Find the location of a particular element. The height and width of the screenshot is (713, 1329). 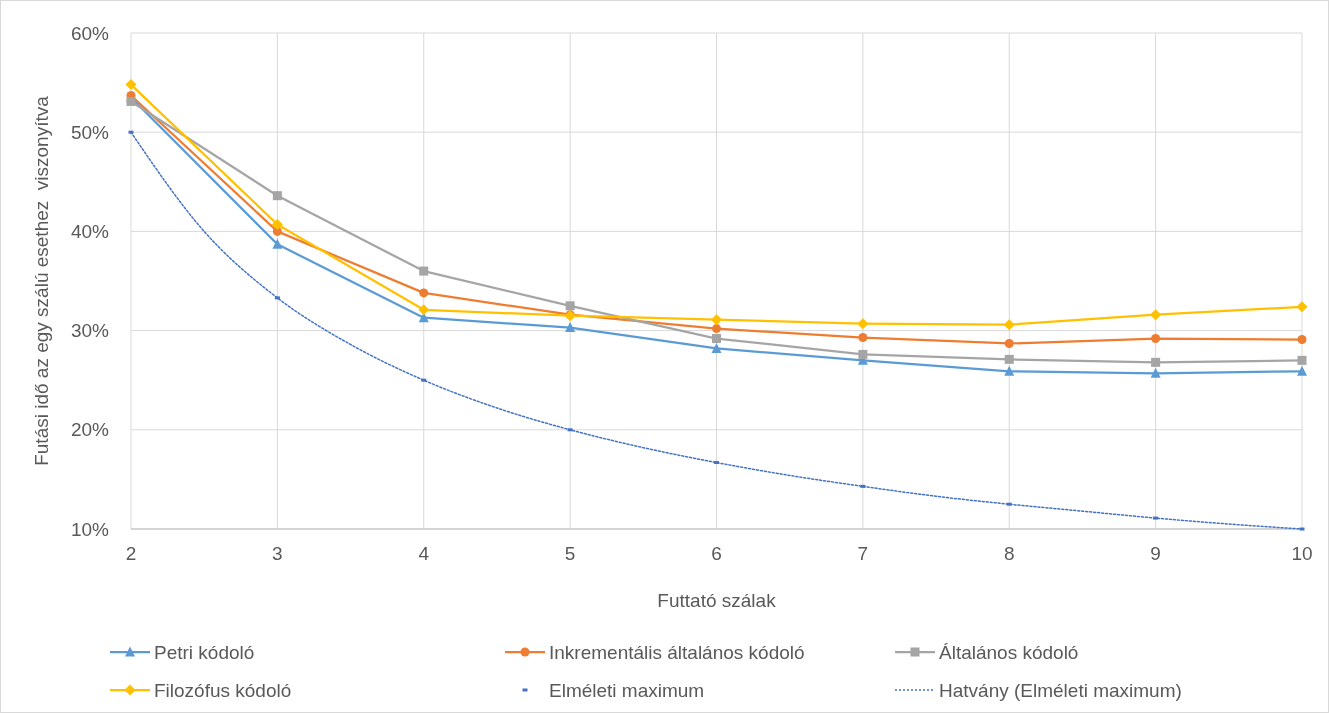

legend-label: Inkrementális általános kódoló is located at coordinates (677, 652).